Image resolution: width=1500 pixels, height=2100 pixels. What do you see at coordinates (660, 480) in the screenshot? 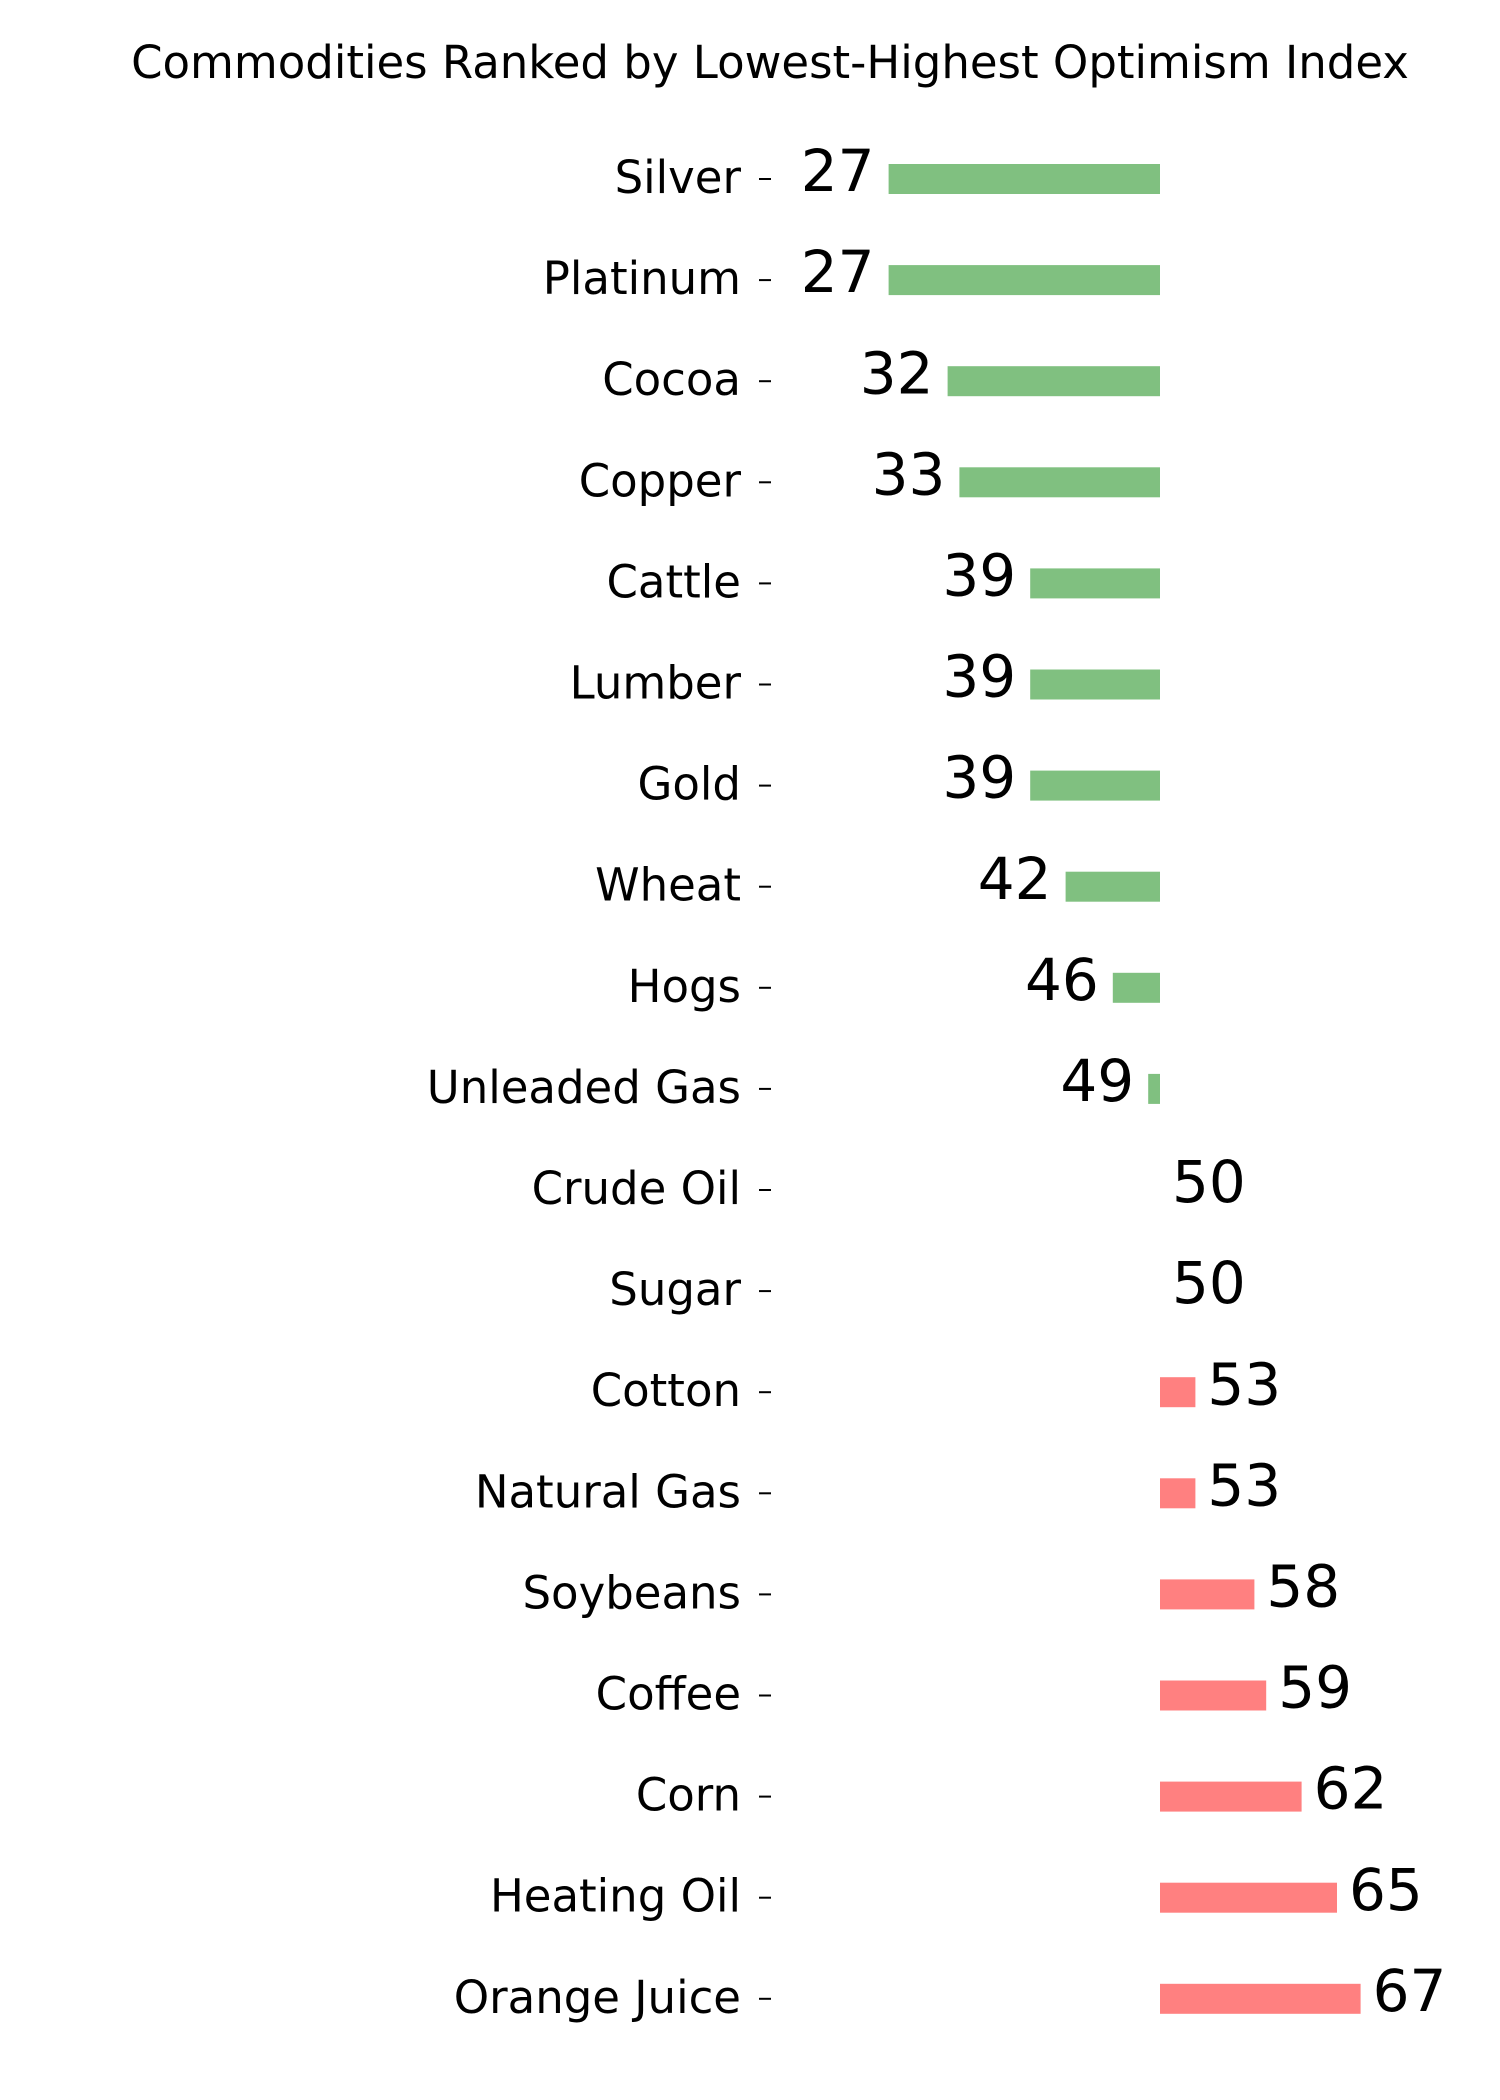
I see `y-tick-label: Copper` at bounding box center [660, 480].